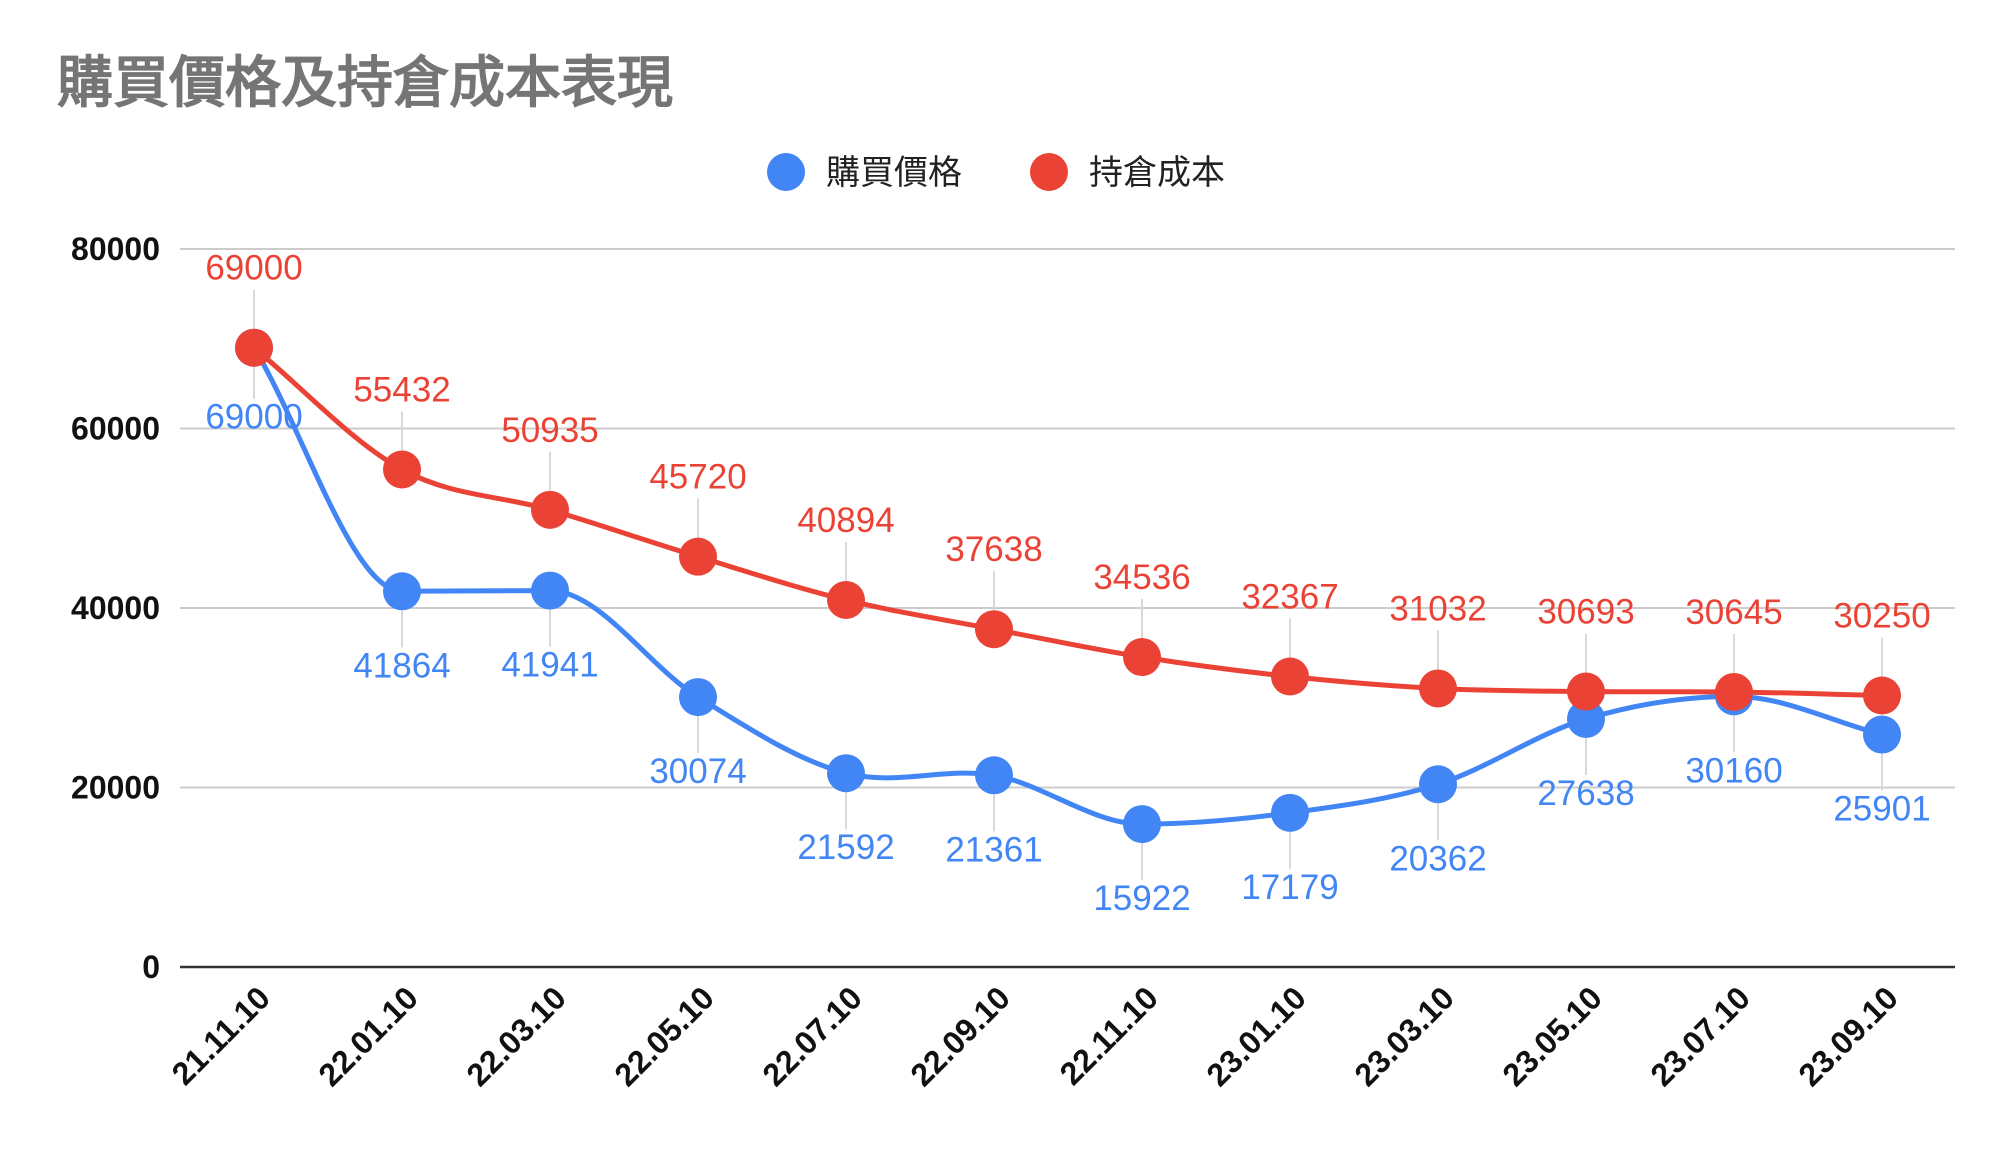 The width and height of the screenshot is (2000, 1150). What do you see at coordinates (1585, 612) in the screenshot?
I see `data-label-holding-cost: 30693` at bounding box center [1585, 612].